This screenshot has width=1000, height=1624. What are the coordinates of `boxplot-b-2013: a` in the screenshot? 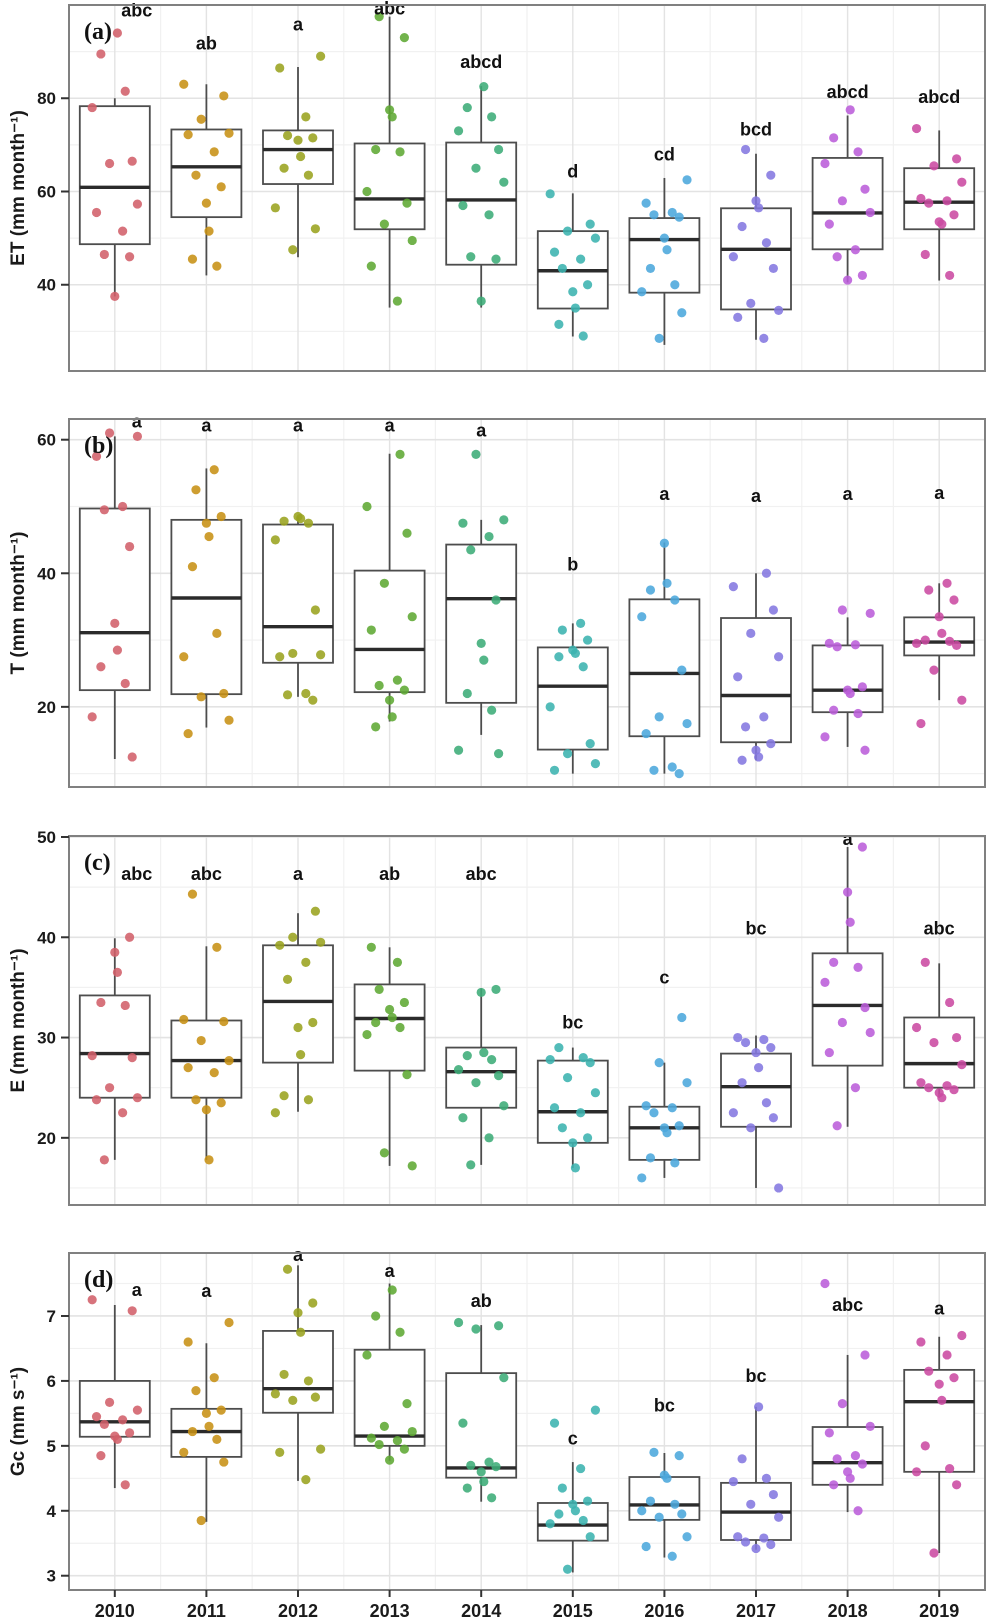 It's located at (389, 574).